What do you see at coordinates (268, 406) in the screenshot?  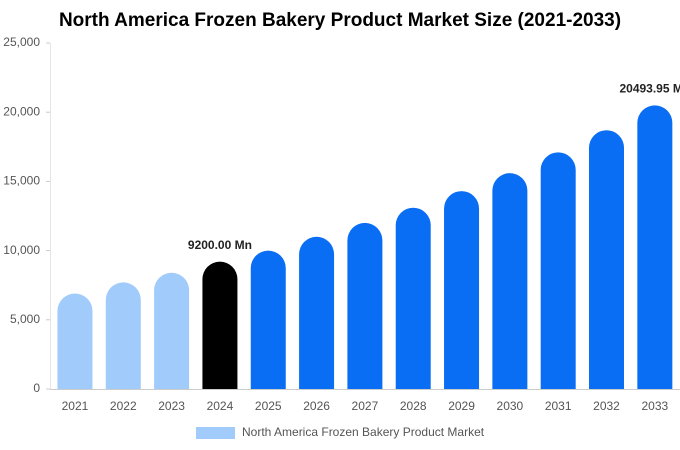 I see `x-tick-label: 2025` at bounding box center [268, 406].